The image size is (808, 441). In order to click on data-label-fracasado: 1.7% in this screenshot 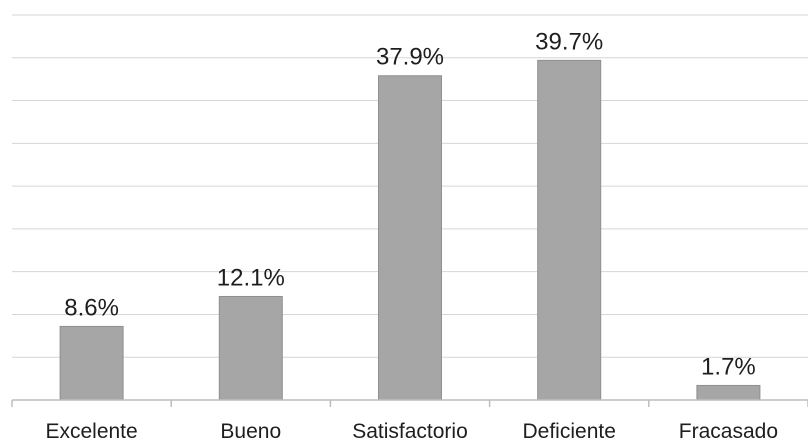, I will do `click(728, 366)`.